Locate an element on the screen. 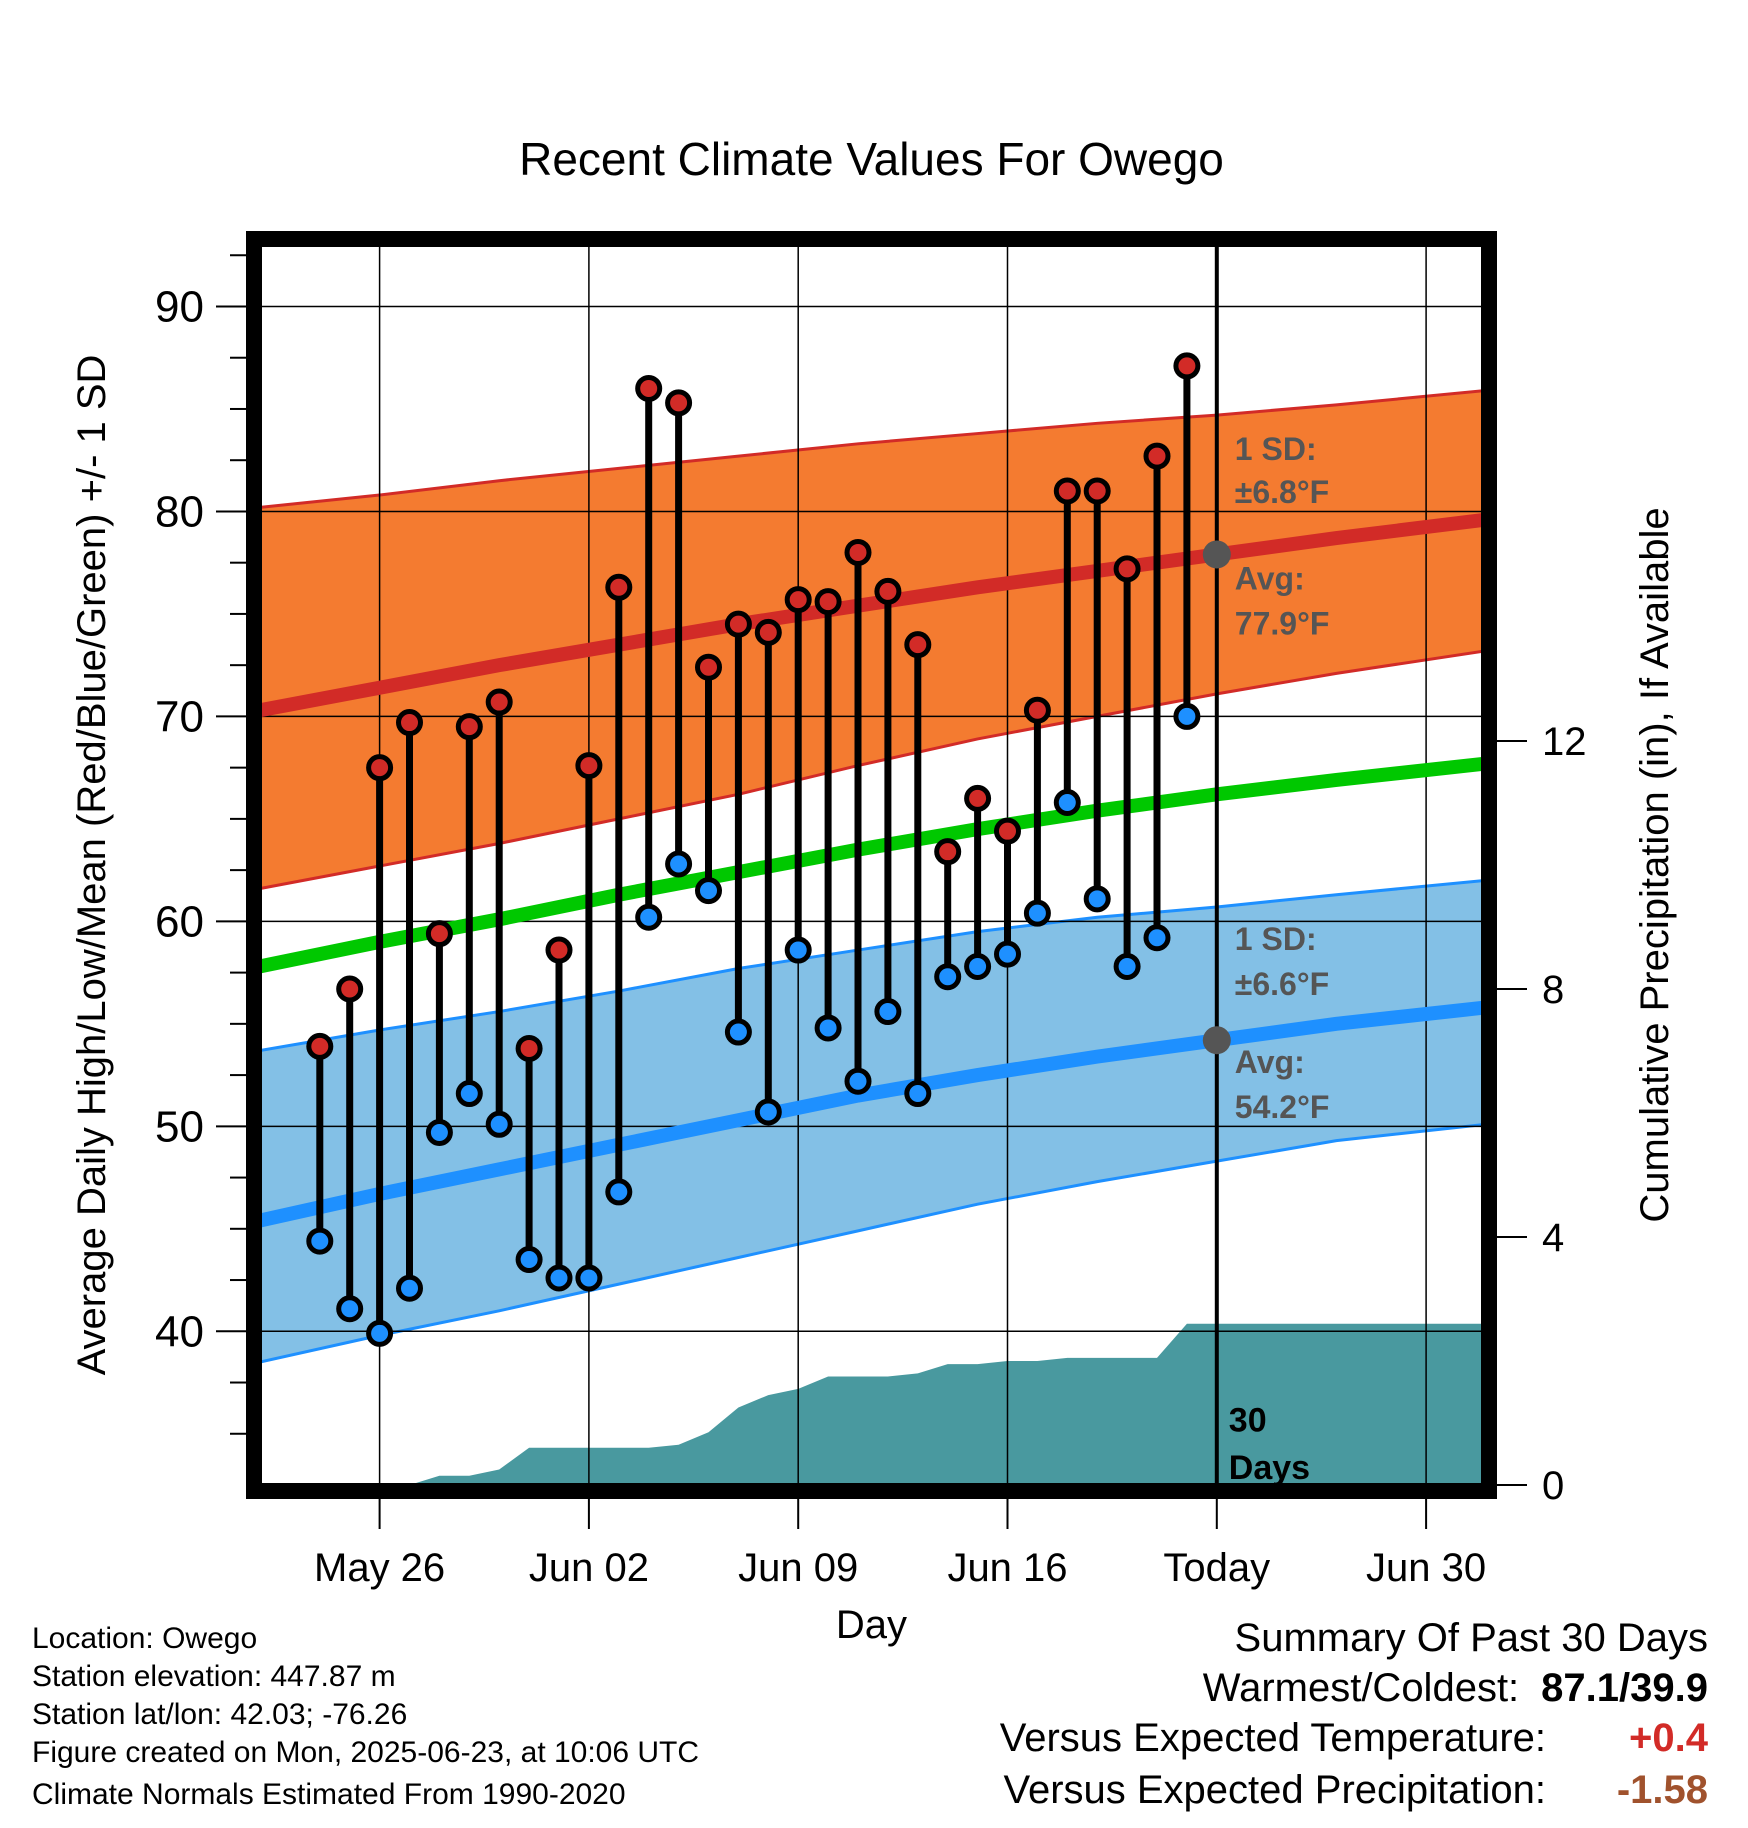  y-tick-label: 60 is located at coordinates (179, 921).